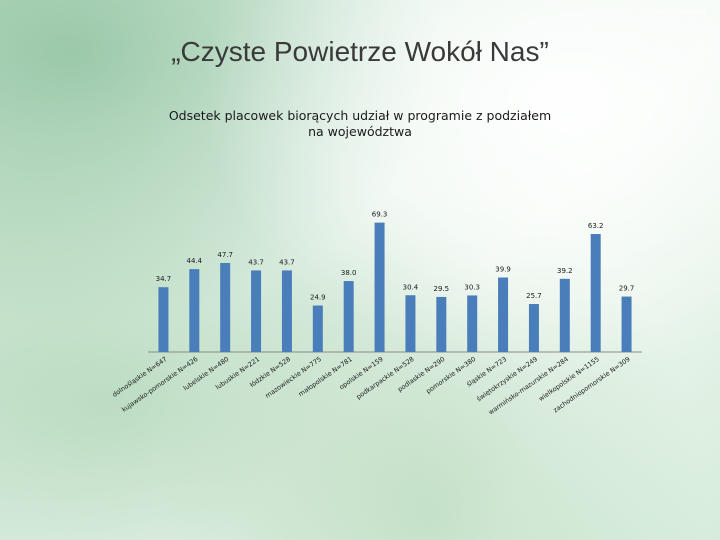 This screenshot has height=540, width=720. I want to click on data-label: 29.5, so click(442, 289).